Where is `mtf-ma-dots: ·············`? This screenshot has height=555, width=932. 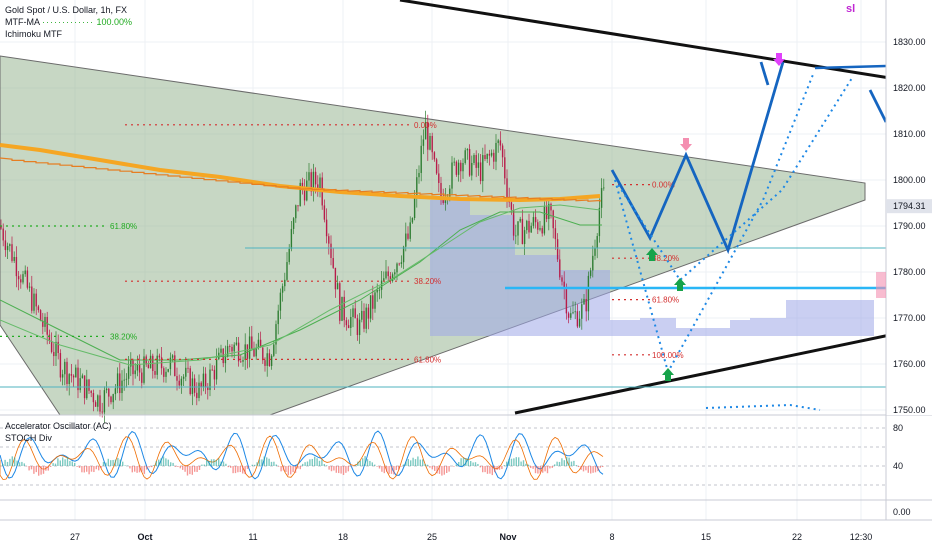
mtf-ma-dots: ············· is located at coordinates (68, 22).